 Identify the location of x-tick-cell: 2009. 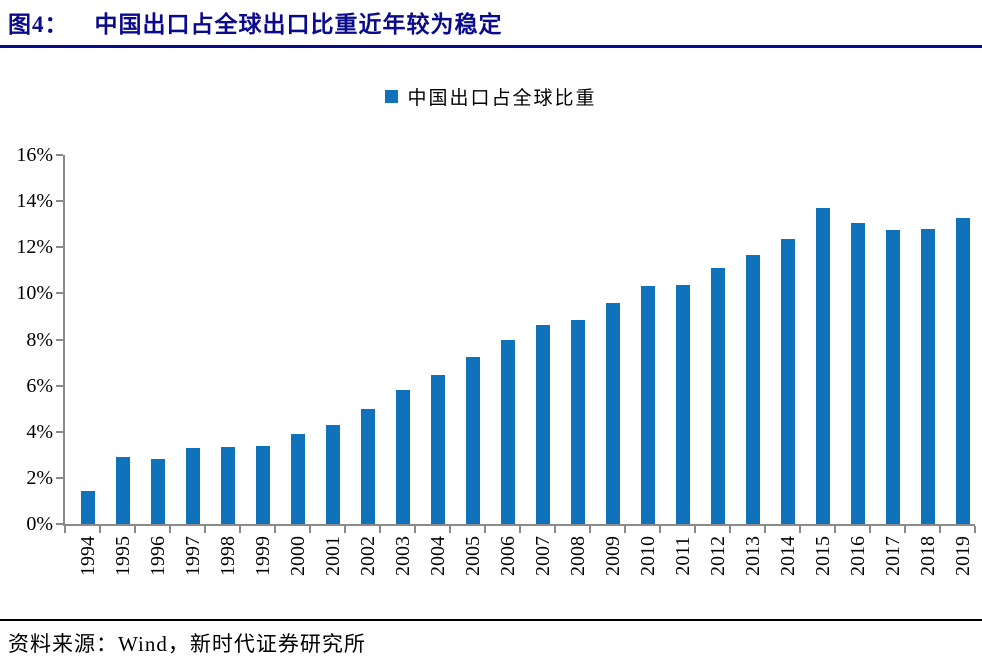
(607, 565).